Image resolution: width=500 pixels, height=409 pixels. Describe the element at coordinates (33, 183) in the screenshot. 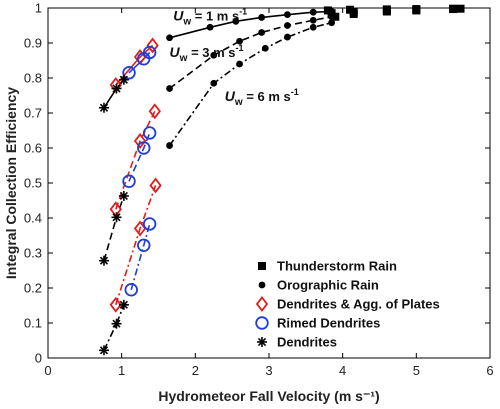

I see `y-tick-label: 0.5` at that location.